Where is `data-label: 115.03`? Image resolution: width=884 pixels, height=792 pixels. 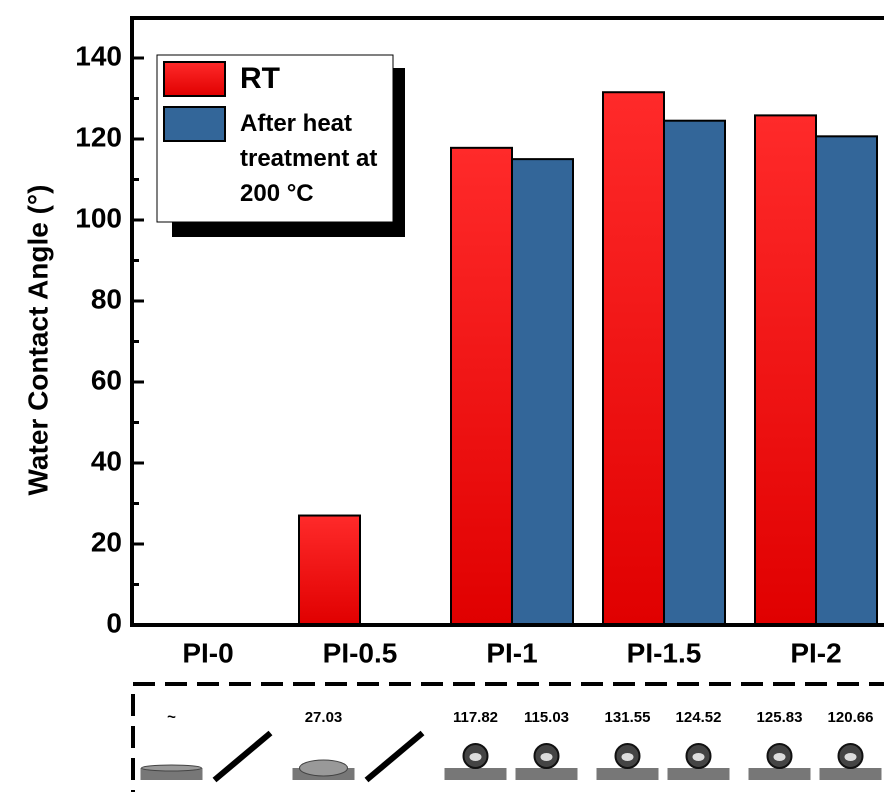
data-label: 115.03 is located at coordinates (546, 717).